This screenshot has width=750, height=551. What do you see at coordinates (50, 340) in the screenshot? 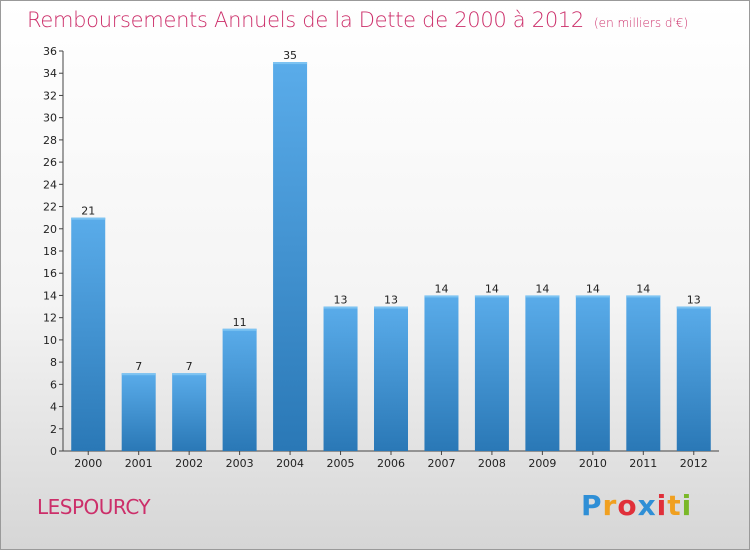
I see `y-tick-label: 10` at bounding box center [50, 340].